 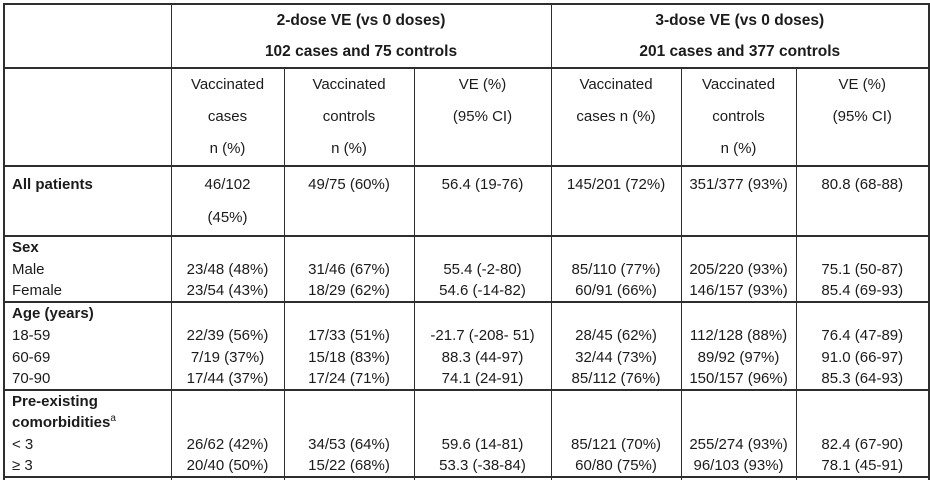 I want to click on row-label-cell: 70-90, so click(x=87, y=379).